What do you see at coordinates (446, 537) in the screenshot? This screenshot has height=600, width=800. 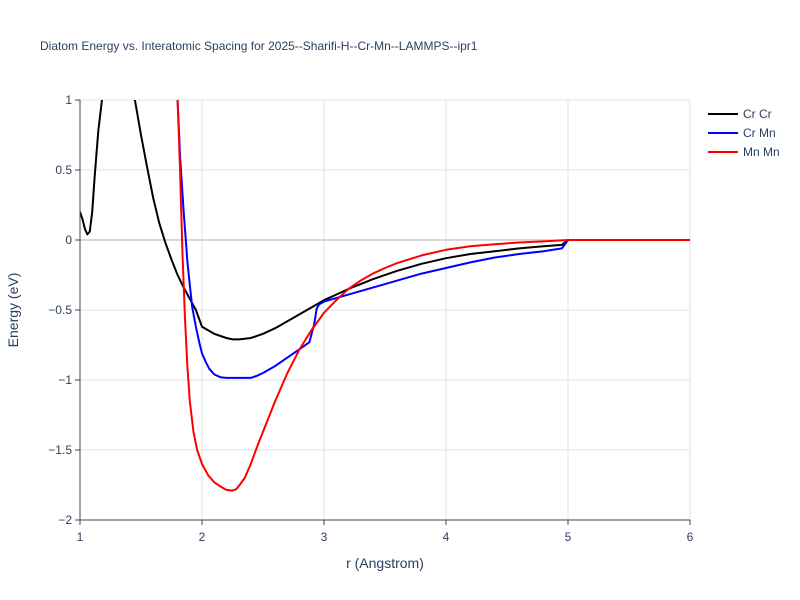 I see `x-tick-label: 4` at bounding box center [446, 537].